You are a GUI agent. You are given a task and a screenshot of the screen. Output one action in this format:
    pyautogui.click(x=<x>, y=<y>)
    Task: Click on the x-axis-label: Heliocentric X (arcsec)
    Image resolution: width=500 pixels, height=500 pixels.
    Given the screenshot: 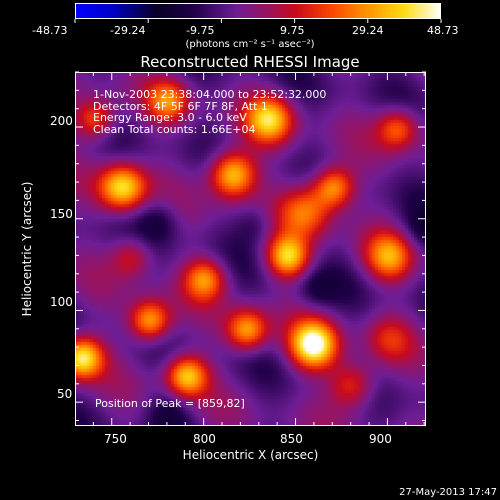 What is the action you would take?
    pyautogui.click(x=250, y=455)
    